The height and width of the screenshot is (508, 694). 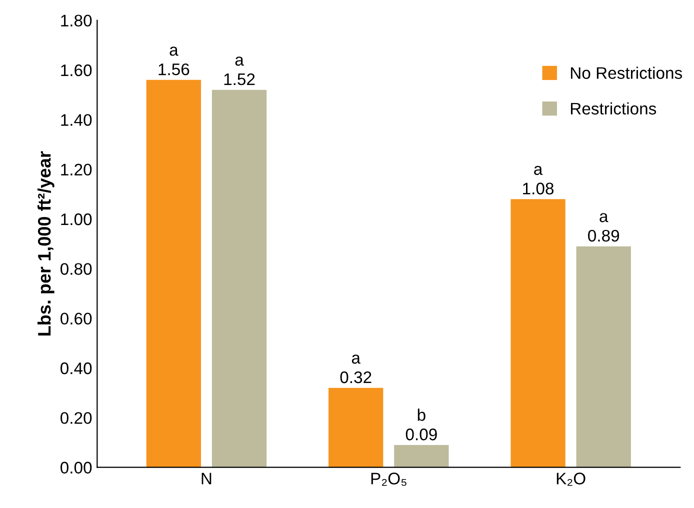 What do you see at coordinates (76, 368) in the screenshot?
I see `y-tick-label: 0.40` at bounding box center [76, 368].